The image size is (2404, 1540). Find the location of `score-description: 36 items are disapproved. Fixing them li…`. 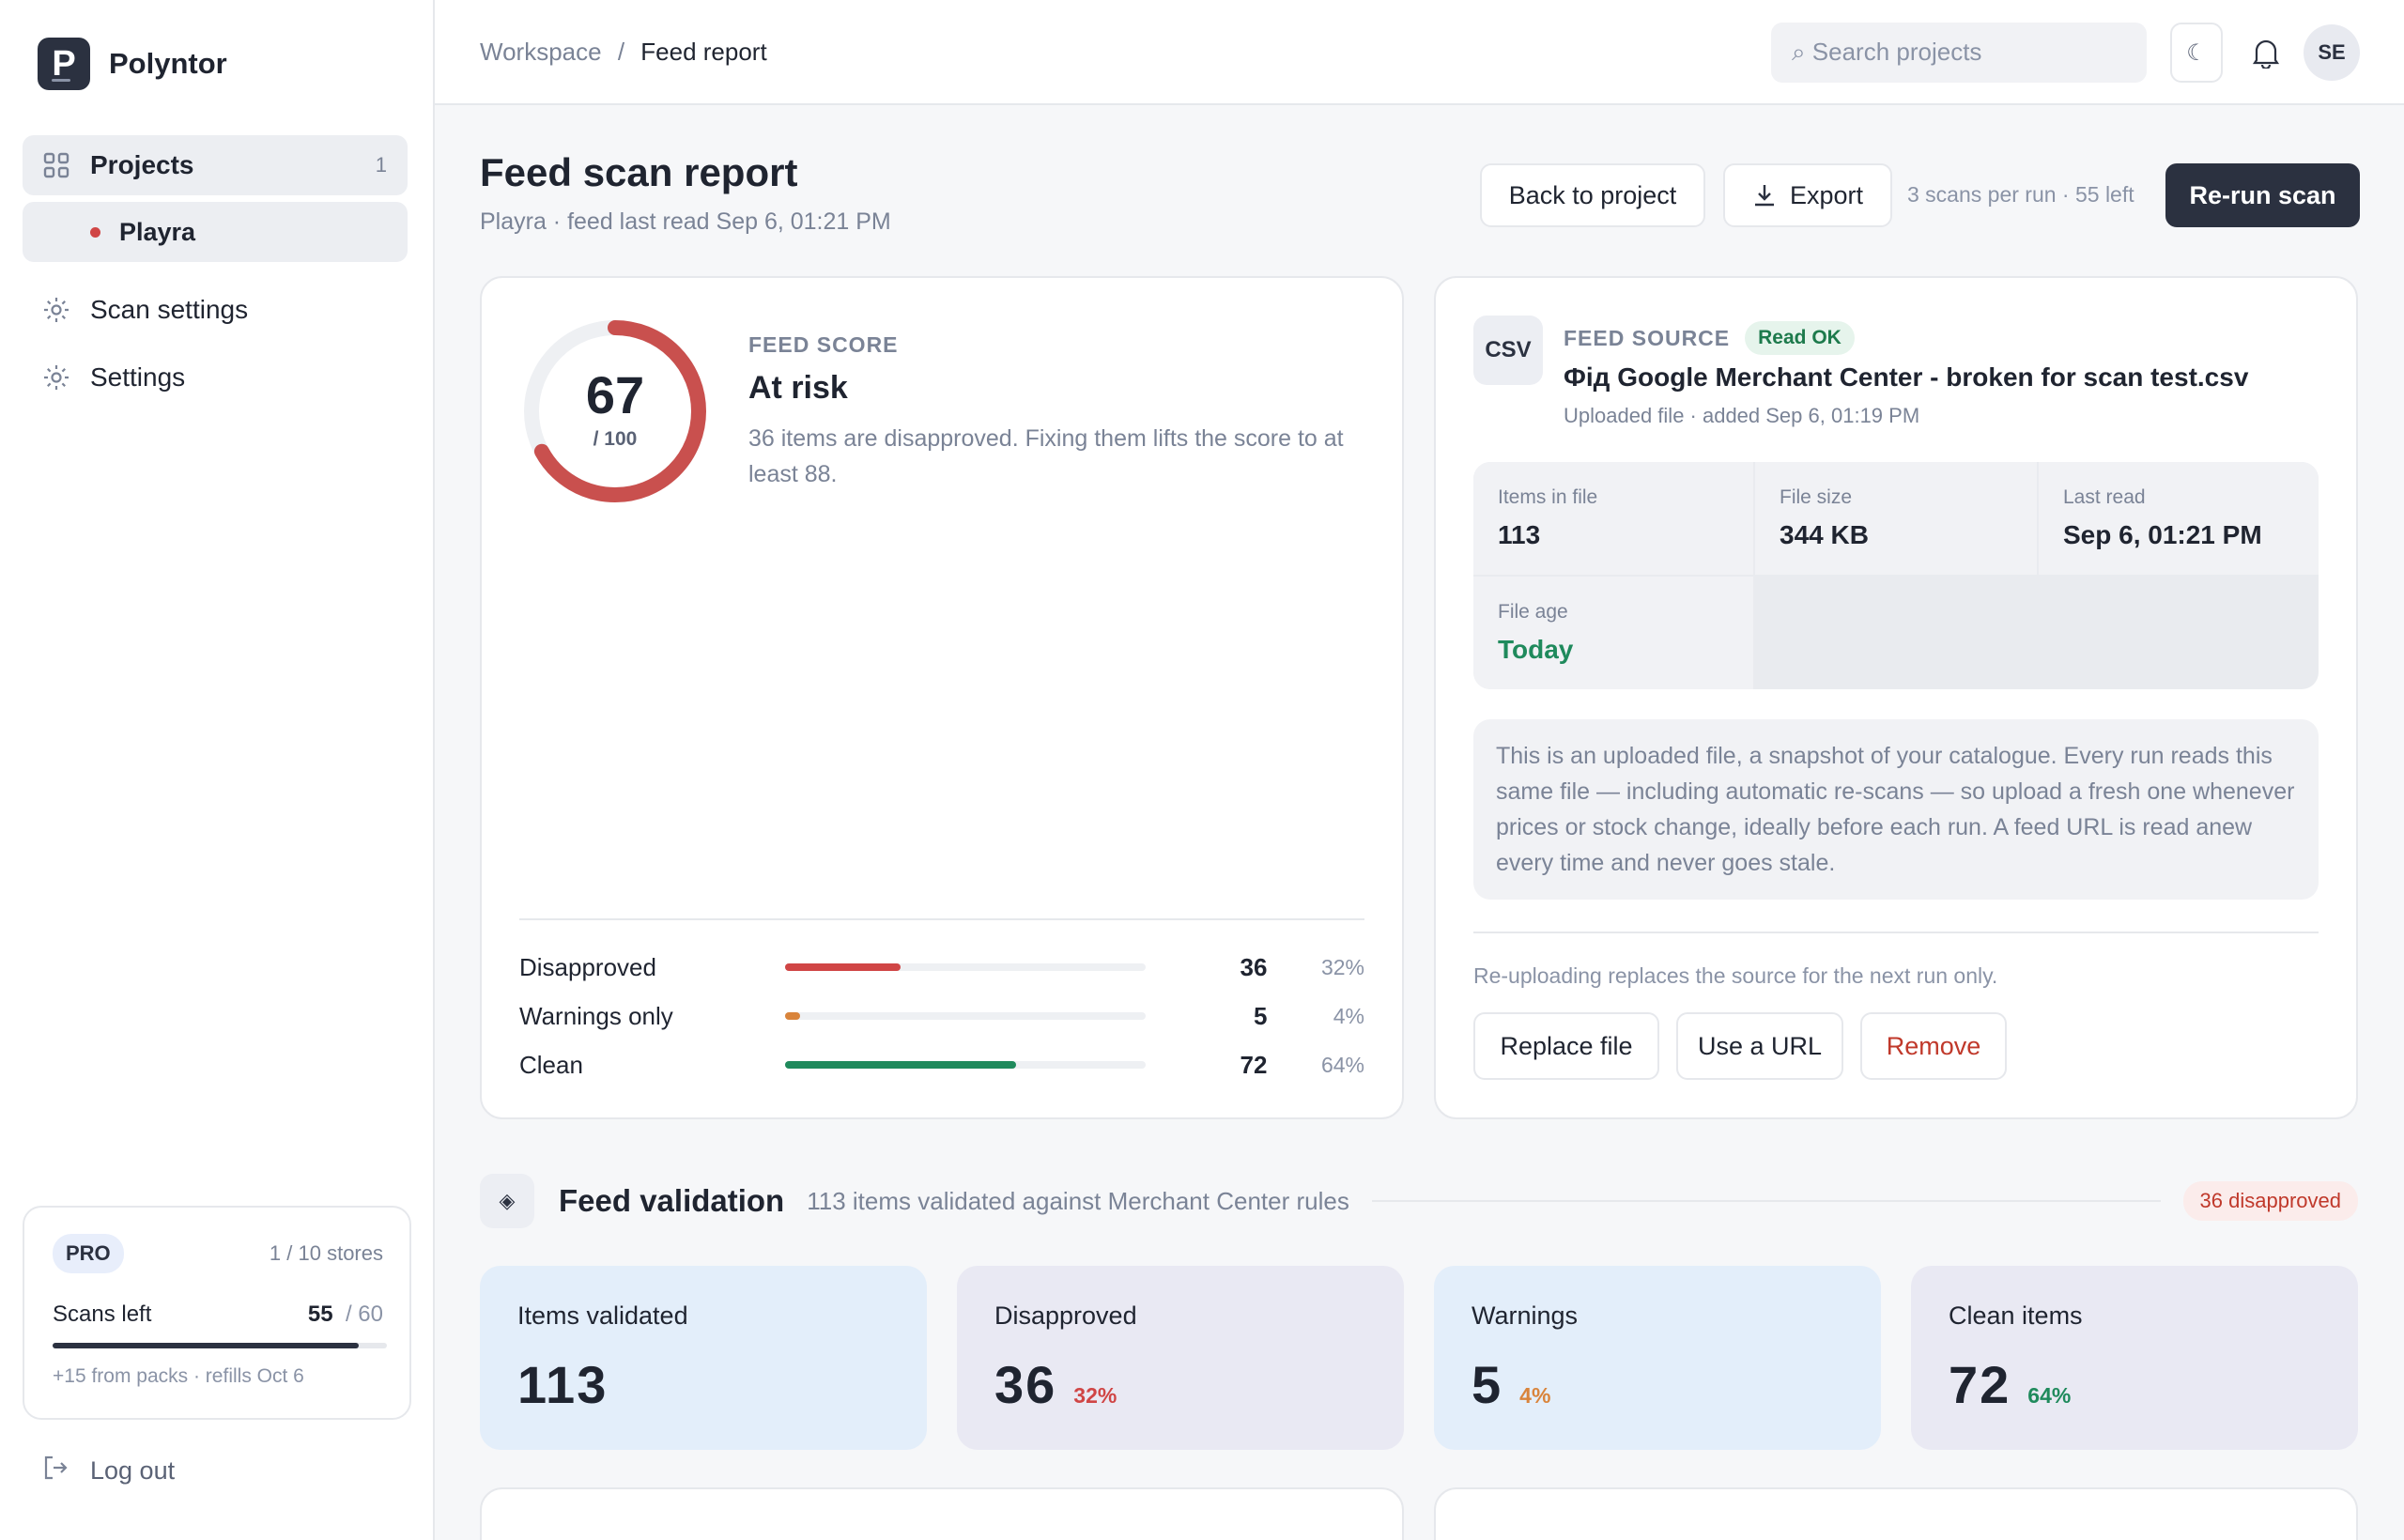

score-description: 36 items are disapproved. Fixing them li… is located at coordinates (1046, 456).